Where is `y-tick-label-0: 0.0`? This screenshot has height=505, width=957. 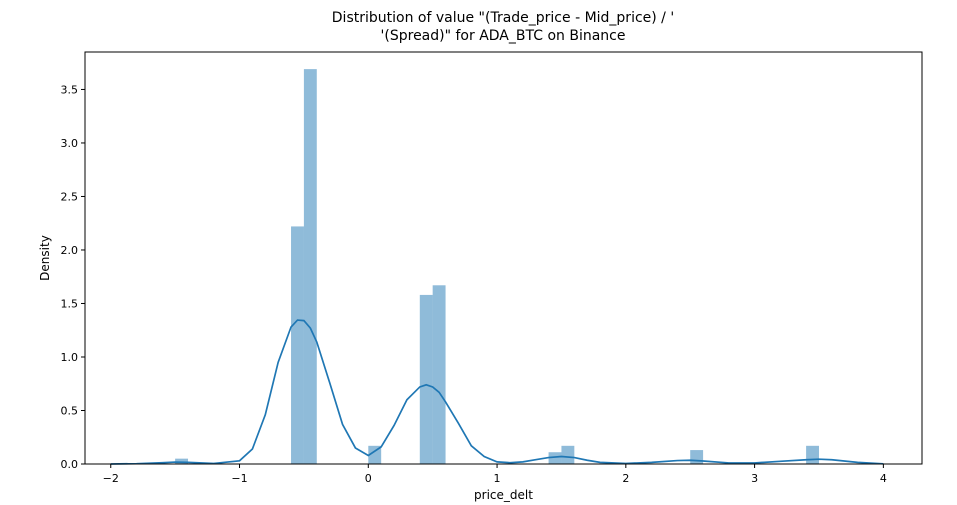 y-tick-label-0: 0.0 is located at coordinates (70, 464).